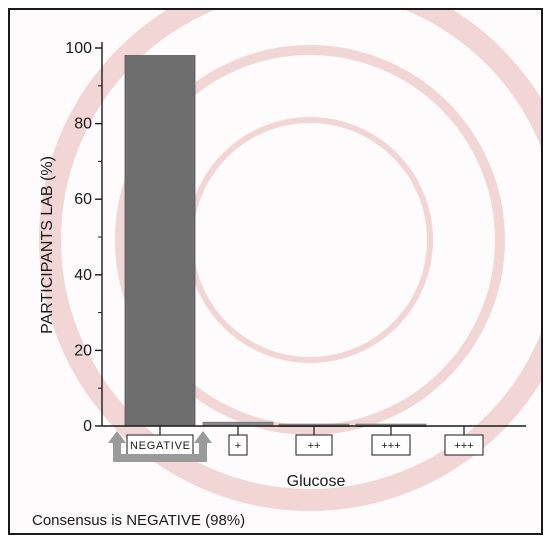 The image size is (551, 539). Describe the element at coordinates (83, 199) in the screenshot. I see `y-tick-label-60: 60` at that location.